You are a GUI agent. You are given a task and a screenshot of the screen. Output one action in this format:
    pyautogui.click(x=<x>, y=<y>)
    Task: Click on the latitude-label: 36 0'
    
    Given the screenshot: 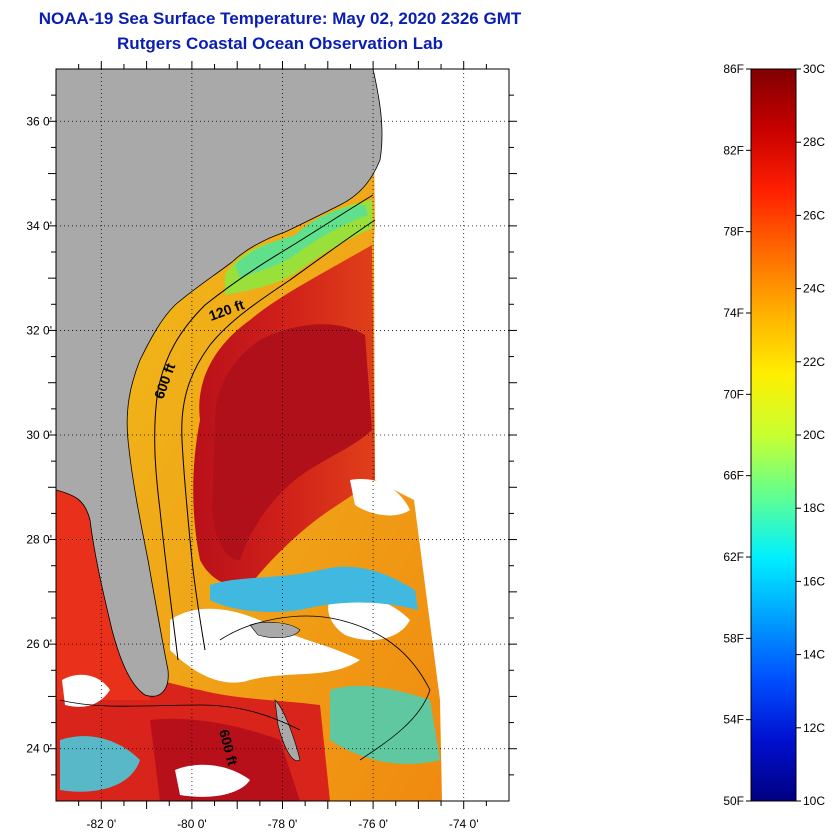 What is the action you would take?
    pyautogui.click(x=39, y=121)
    